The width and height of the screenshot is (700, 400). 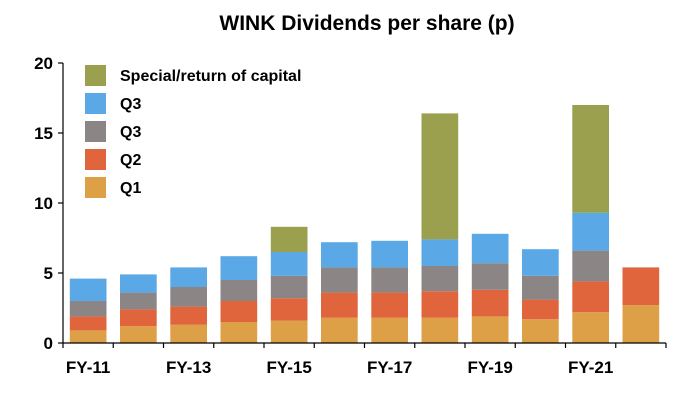 I want to click on x-tick-label: FY-13, so click(x=188, y=367).